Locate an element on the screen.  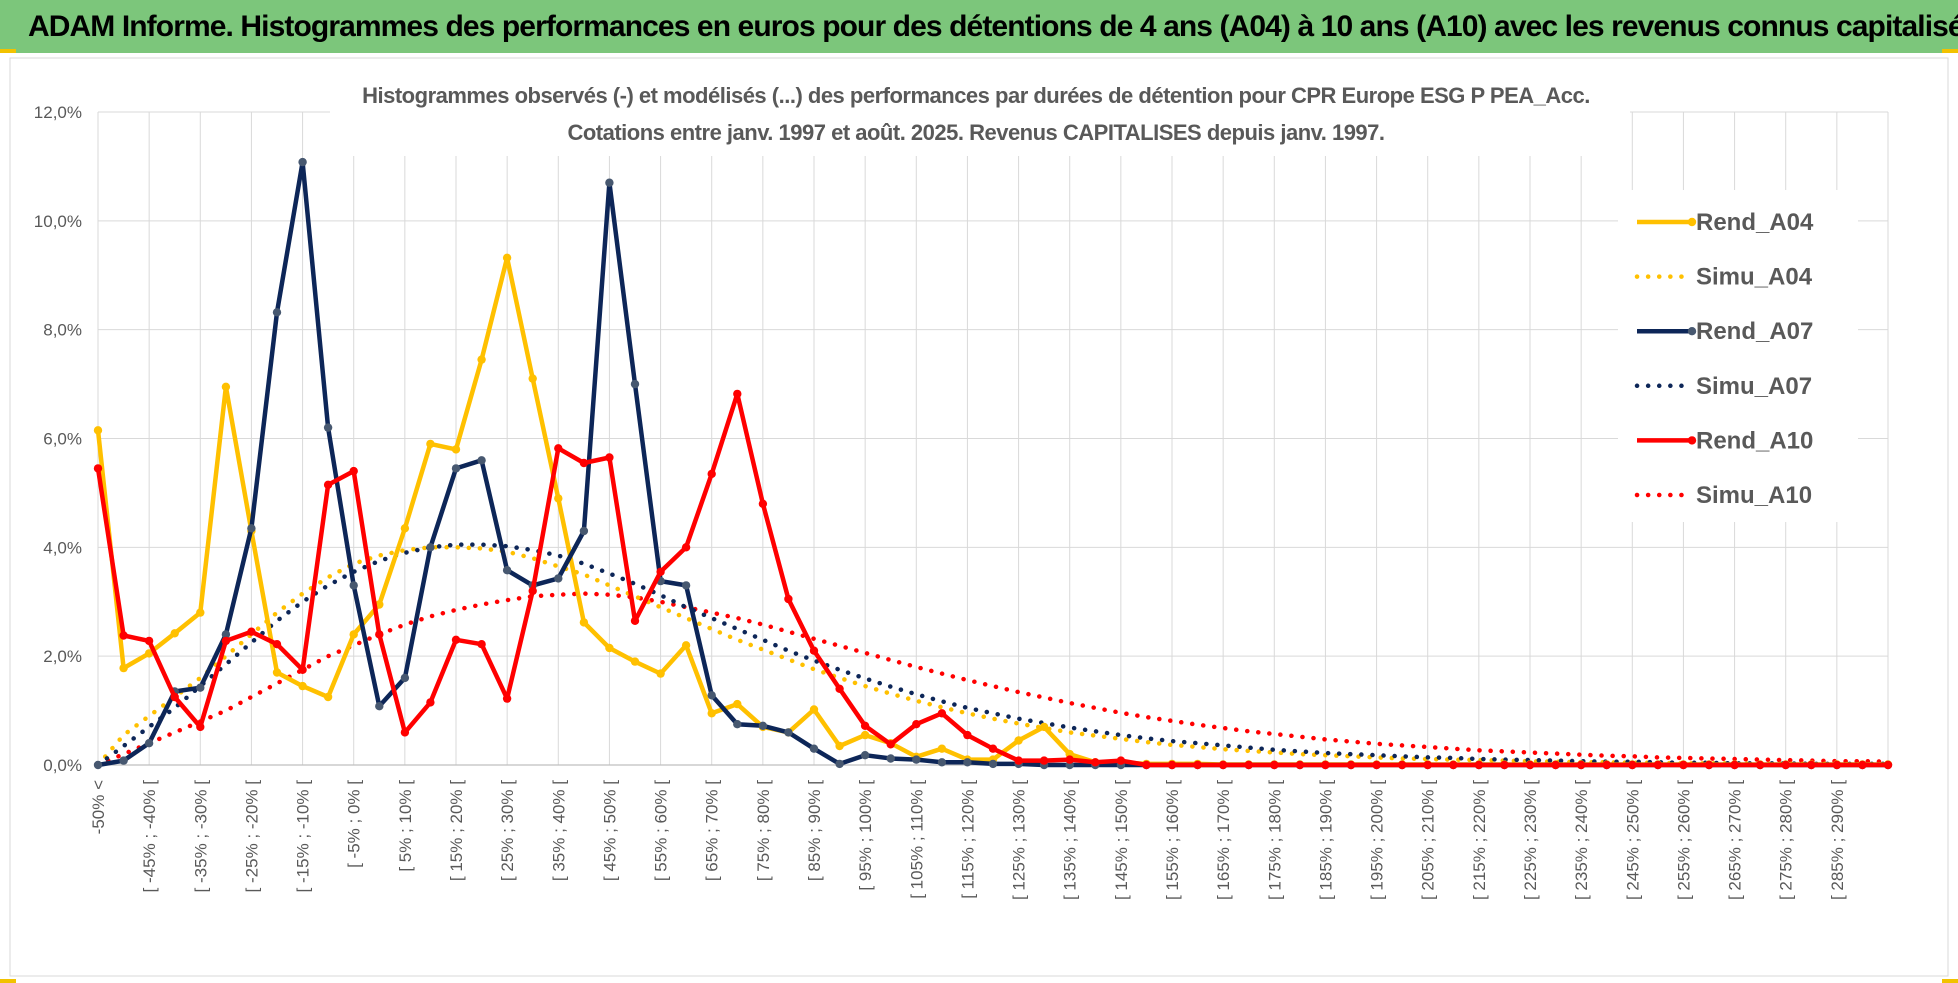
x-tick-label: [ 265% ; 270% [ is located at coordinates (1735, 840).